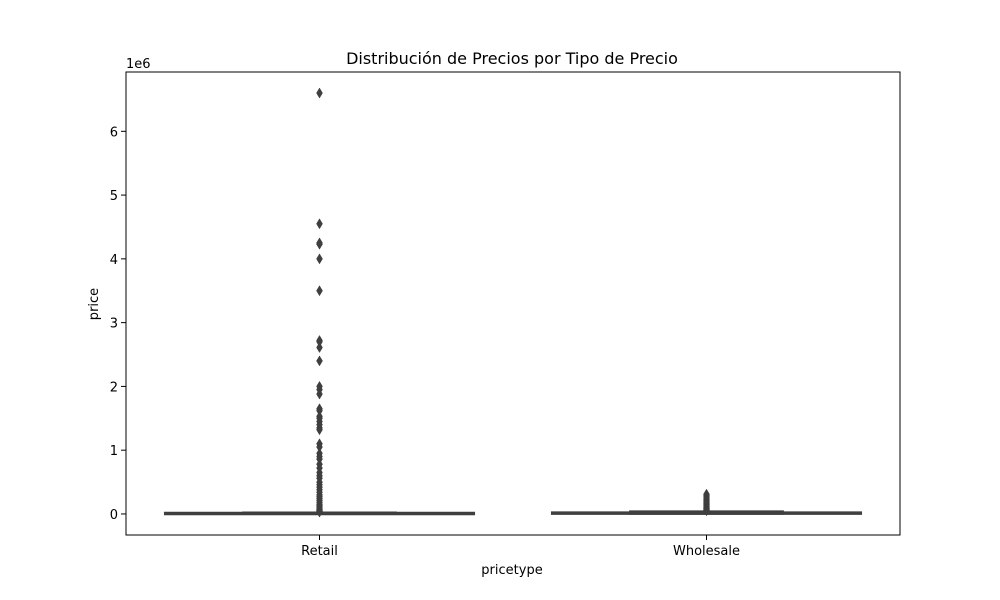 This screenshot has width=1000, height=600. Describe the element at coordinates (114, 260) in the screenshot. I see `y-tick-label: 4` at that location.